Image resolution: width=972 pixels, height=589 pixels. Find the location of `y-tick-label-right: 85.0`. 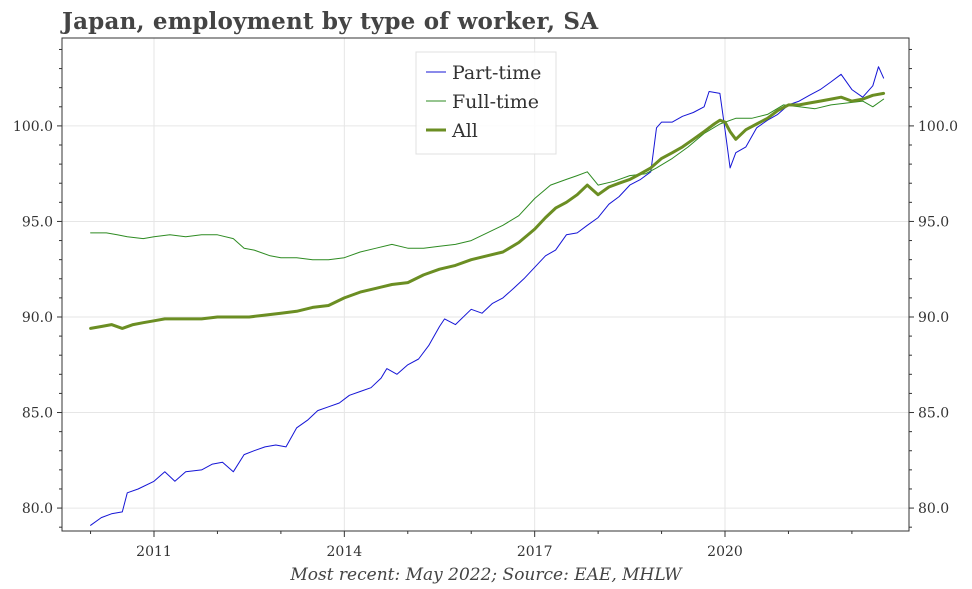

y-tick-label-right: 85.0 is located at coordinates (933, 414).